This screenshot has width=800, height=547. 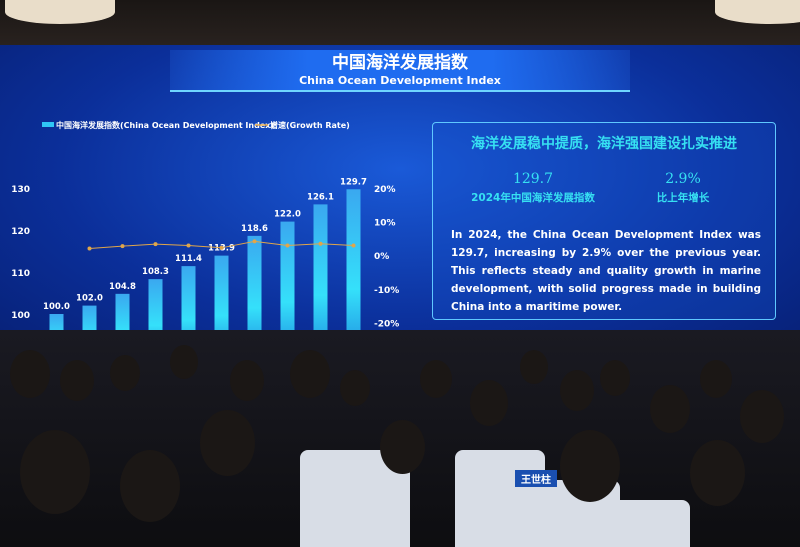 I want to click on stat-value: 129.7, so click(x=533, y=179).